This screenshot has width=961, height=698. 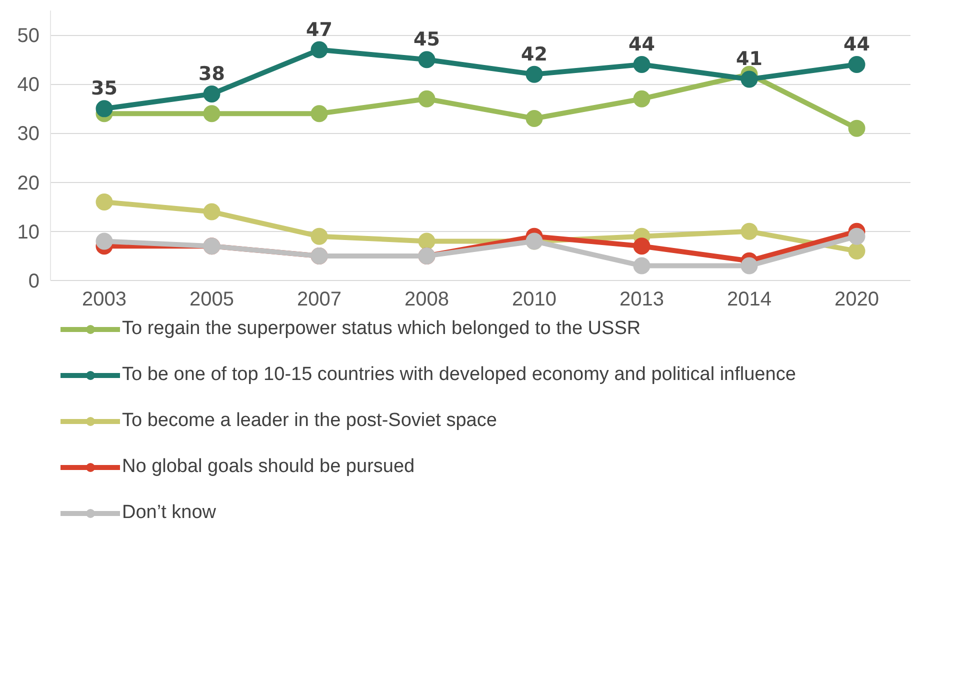 What do you see at coordinates (319, 29) in the screenshot?
I see `data-label: 47` at bounding box center [319, 29].